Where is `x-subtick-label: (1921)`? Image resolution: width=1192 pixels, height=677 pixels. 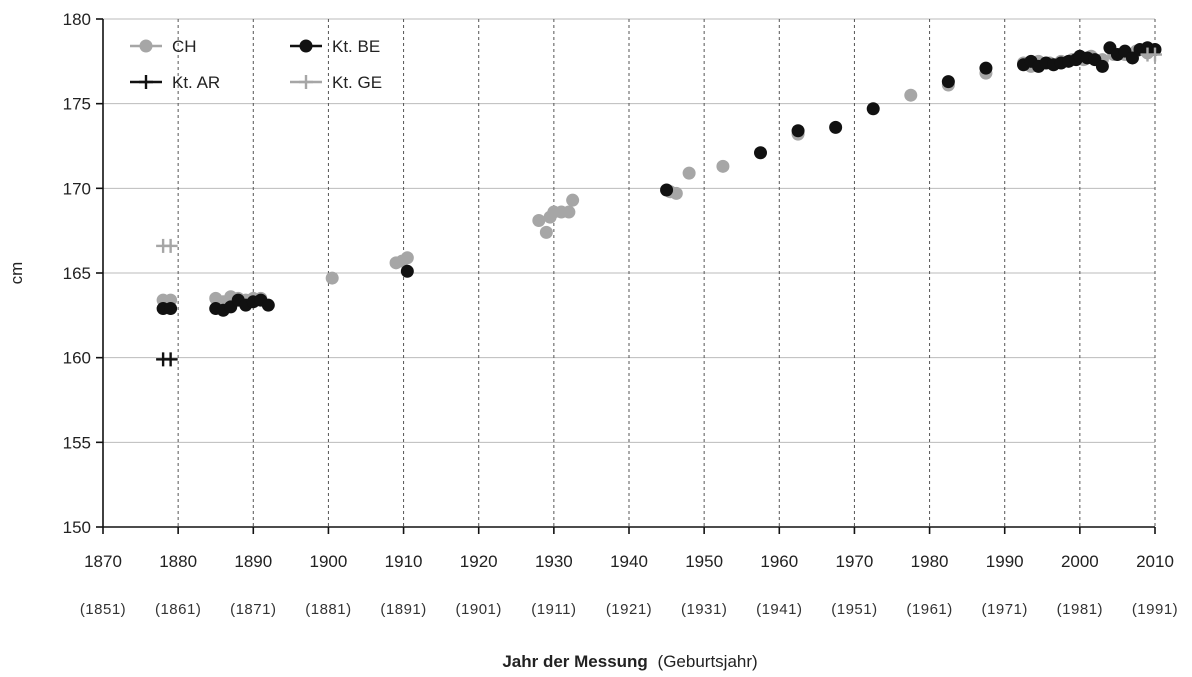 x-subtick-label: (1921) is located at coordinates (629, 609).